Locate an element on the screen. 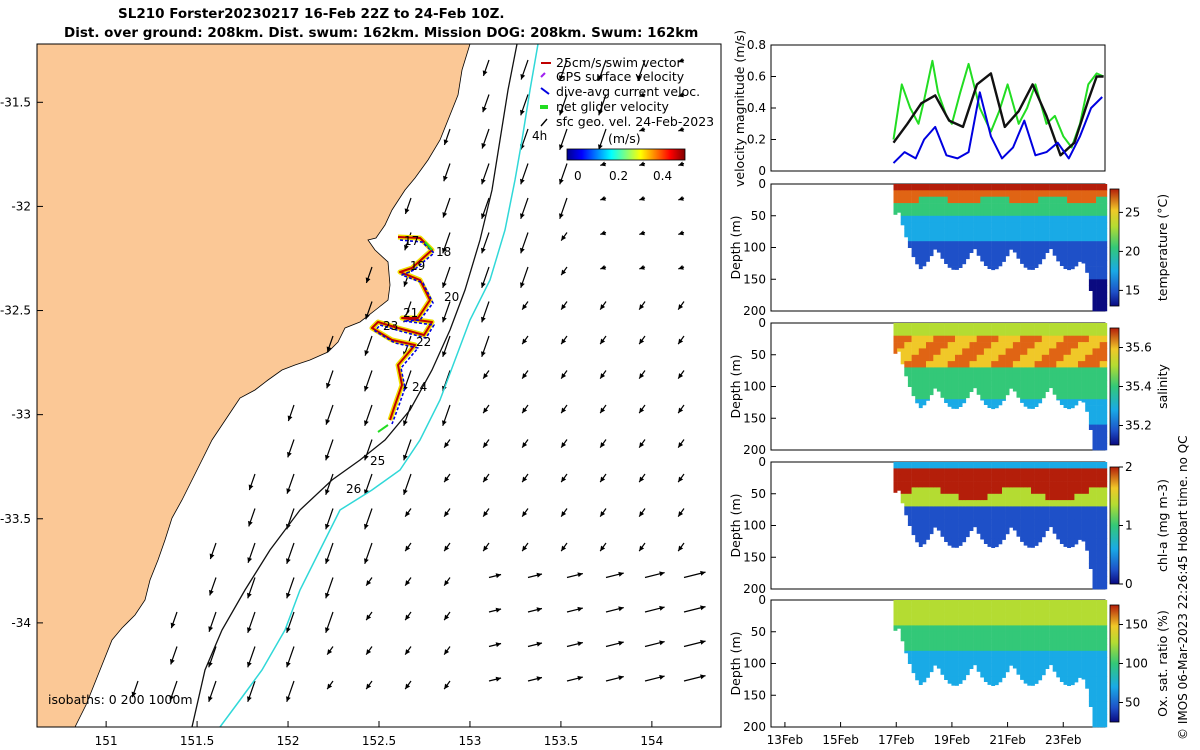 Image resolution: width=1200 pixels, height=750 pixels. map-x-tick-label: 153 is located at coordinates (470, 741).